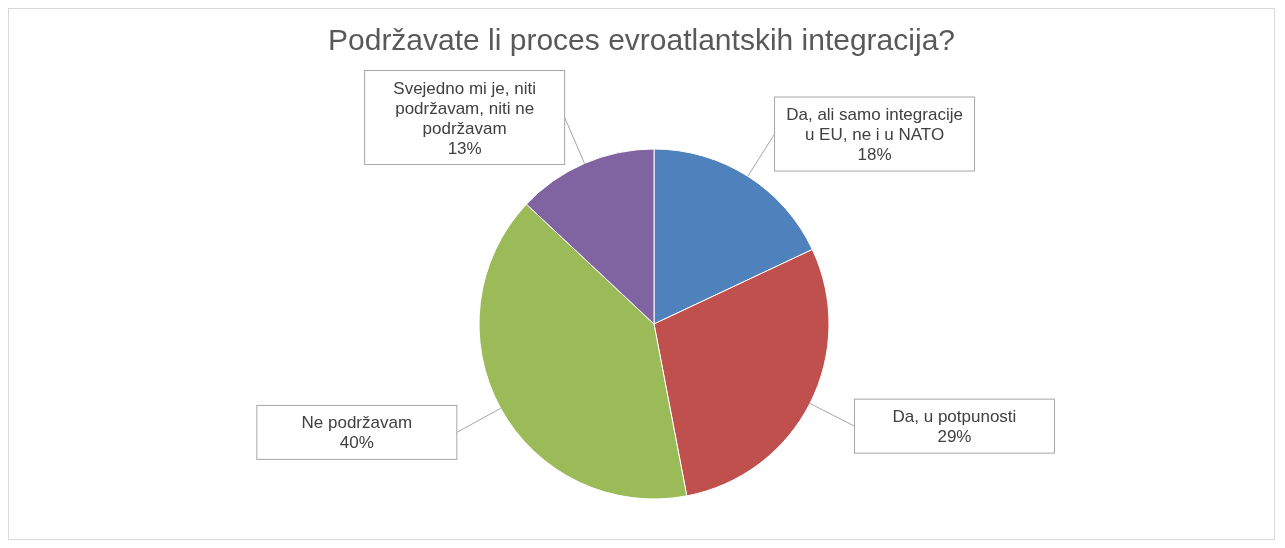  I want to click on slice-label: Da, u potpunosti, so click(954, 417).